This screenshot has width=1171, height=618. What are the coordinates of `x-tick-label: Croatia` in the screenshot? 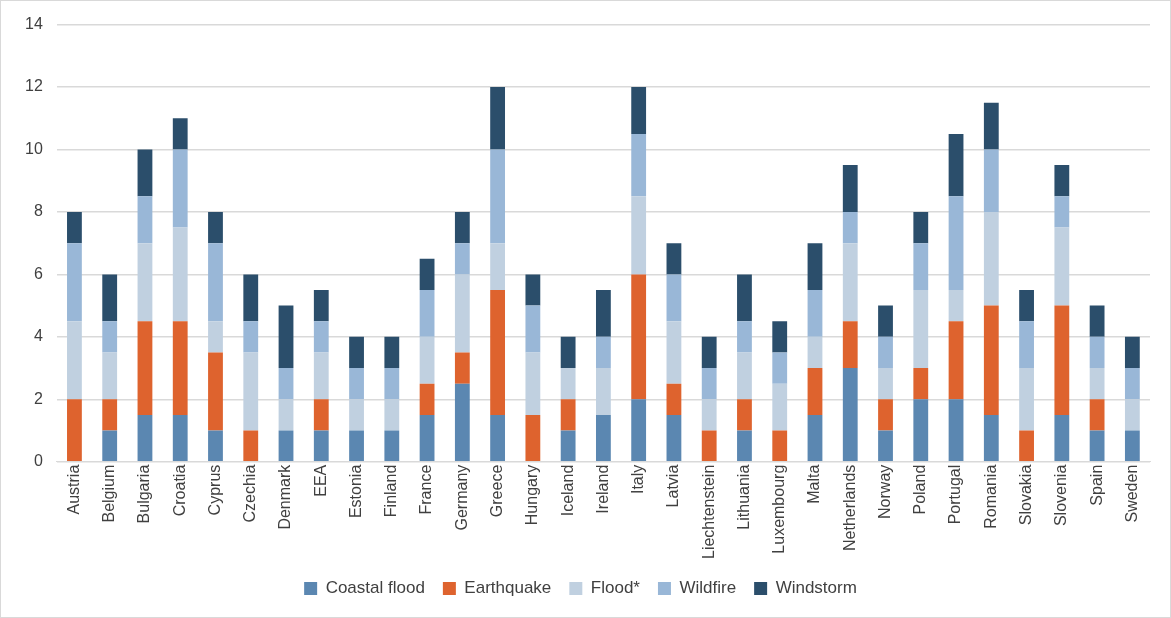 It's located at (179, 490).